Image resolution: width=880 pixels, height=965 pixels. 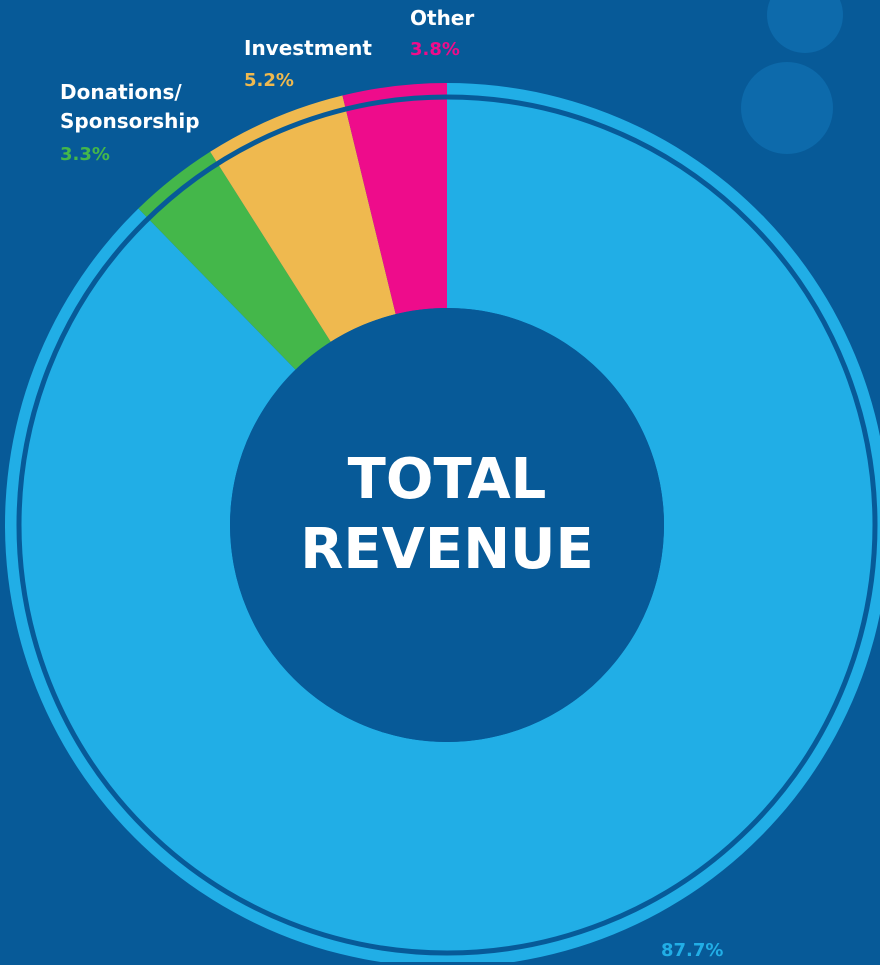 I want to click on value-label: 3.3%, so click(x=85, y=154).